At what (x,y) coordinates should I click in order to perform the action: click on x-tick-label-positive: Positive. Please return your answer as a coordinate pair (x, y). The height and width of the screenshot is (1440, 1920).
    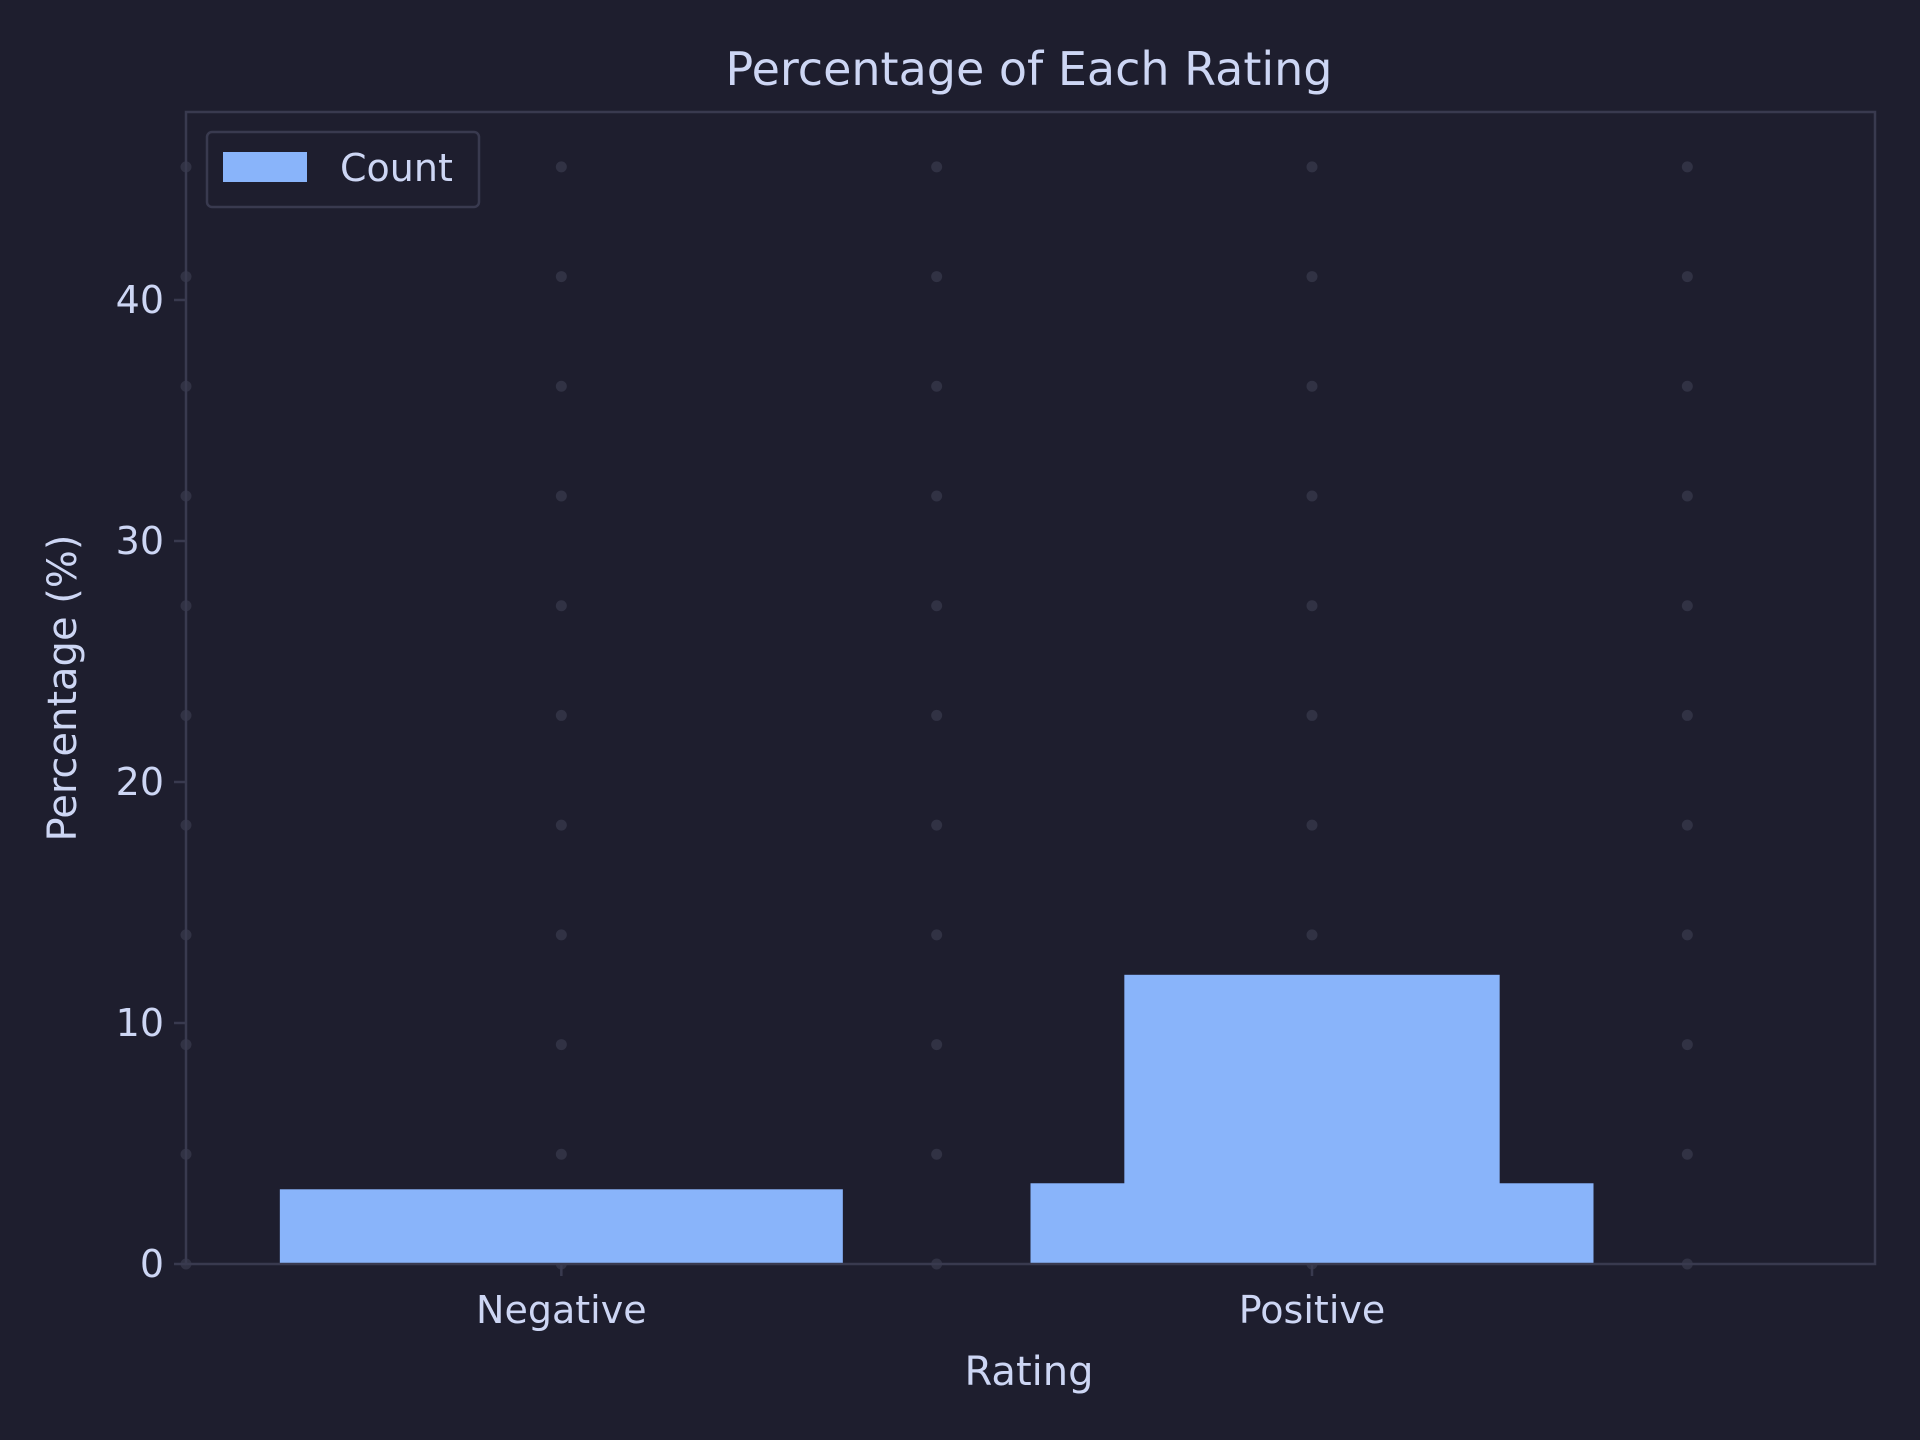
    Looking at the image, I should click on (1312, 1310).